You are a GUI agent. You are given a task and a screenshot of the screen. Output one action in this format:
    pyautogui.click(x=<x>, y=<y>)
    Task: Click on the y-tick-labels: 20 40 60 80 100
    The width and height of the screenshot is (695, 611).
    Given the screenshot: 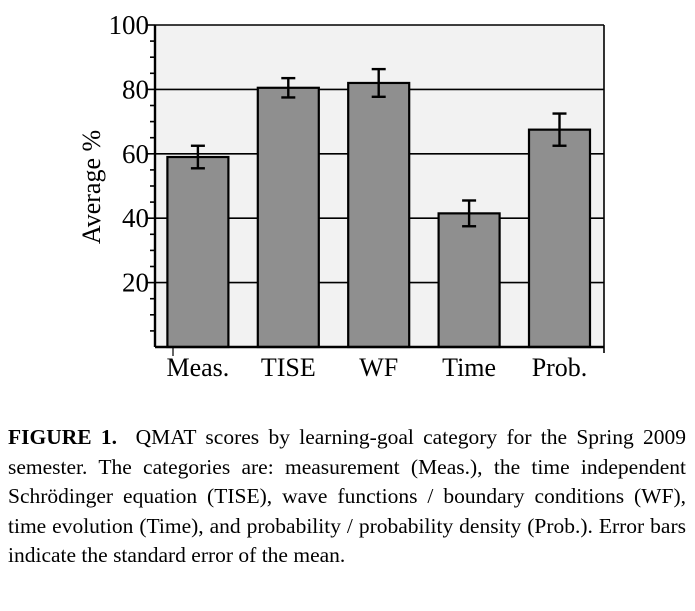 What is the action you would take?
    pyautogui.click(x=129, y=154)
    